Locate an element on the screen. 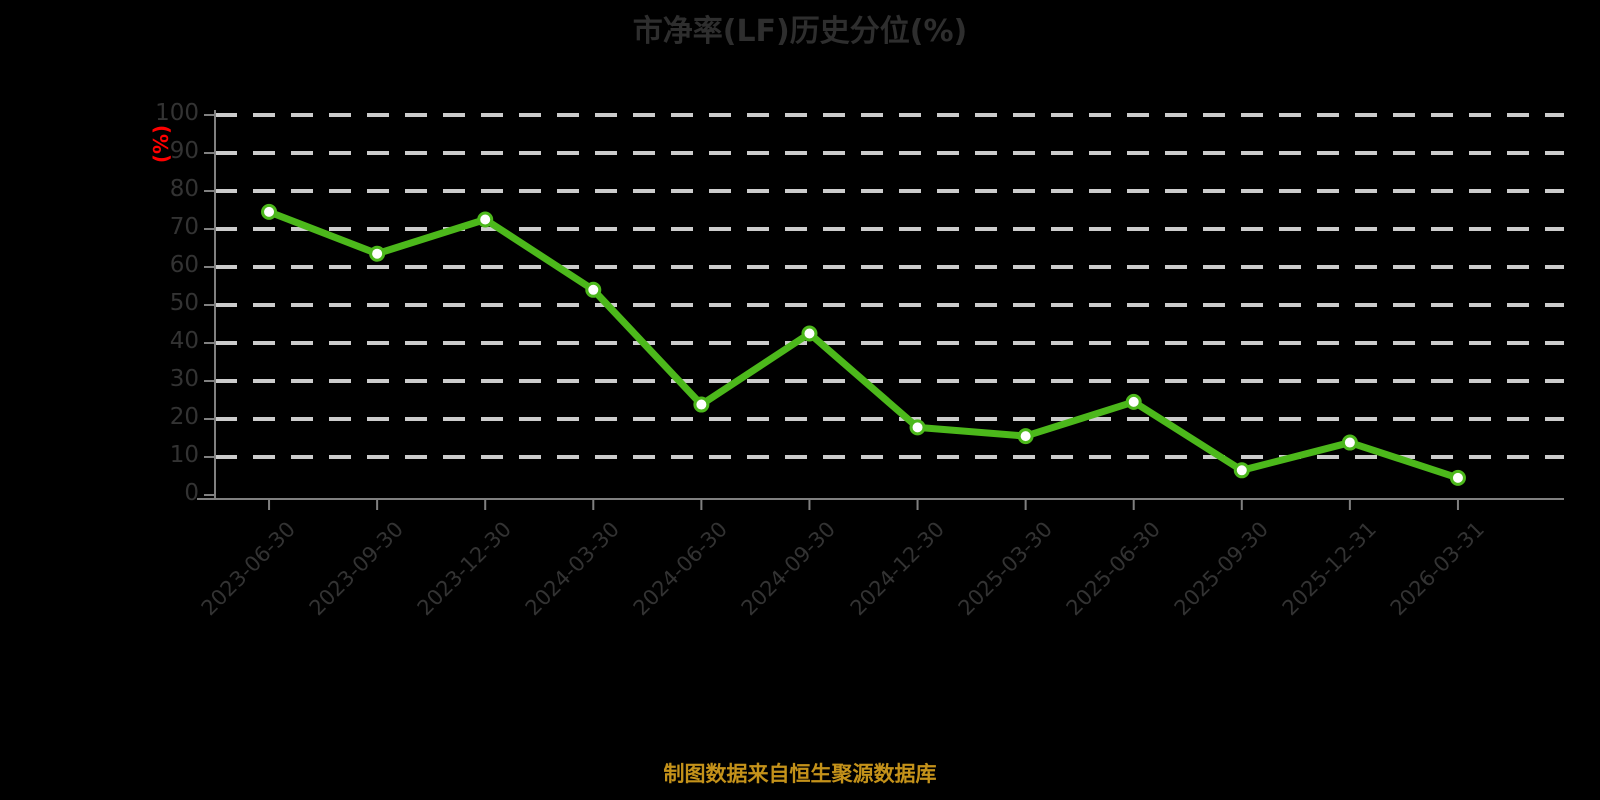 The height and width of the screenshot is (800, 1600). chart-title: 市净率(LF)历史分位(%) is located at coordinates (800, 31).